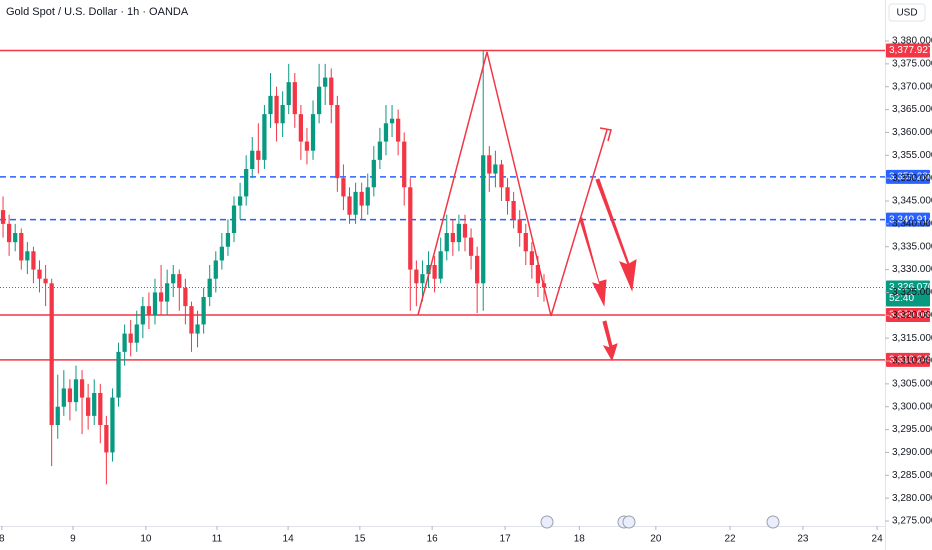 The image size is (932, 550). I want to click on countdown: 52:40, so click(901, 298).